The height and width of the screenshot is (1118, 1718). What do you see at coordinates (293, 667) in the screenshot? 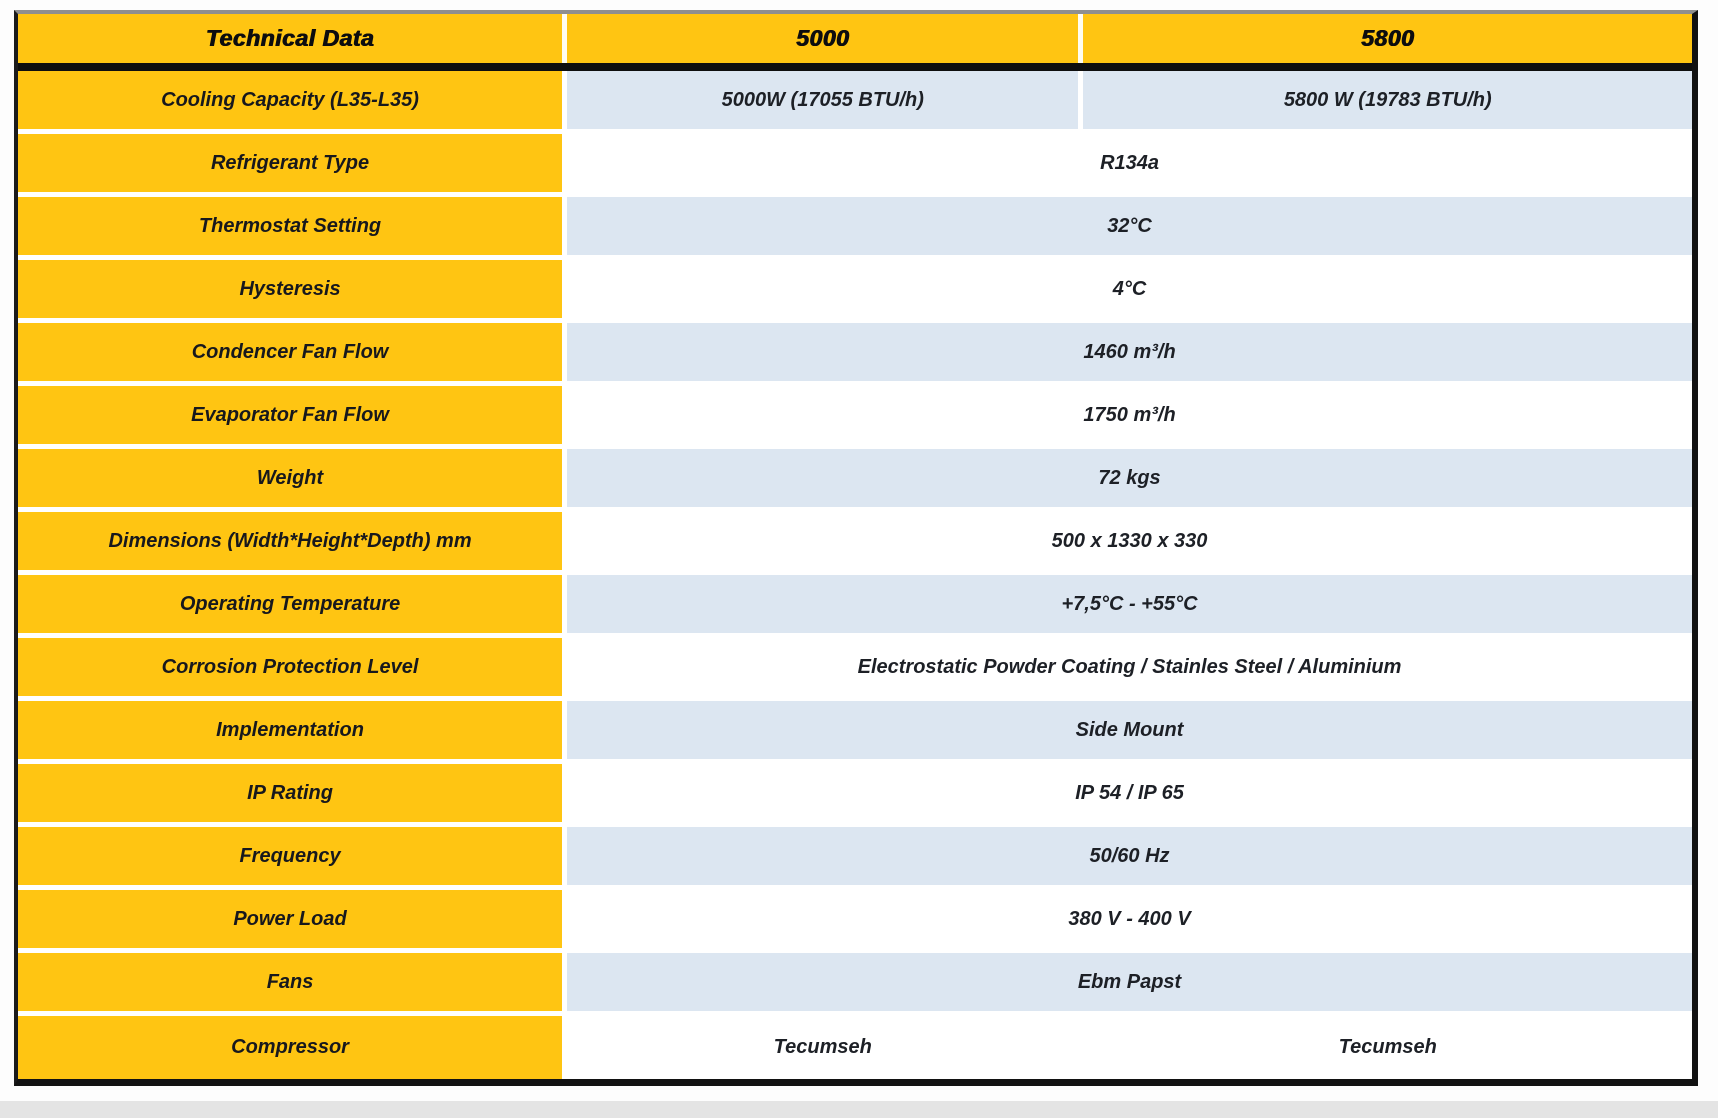
I see `row-label: Corrosion Protection Level` at bounding box center [293, 667].